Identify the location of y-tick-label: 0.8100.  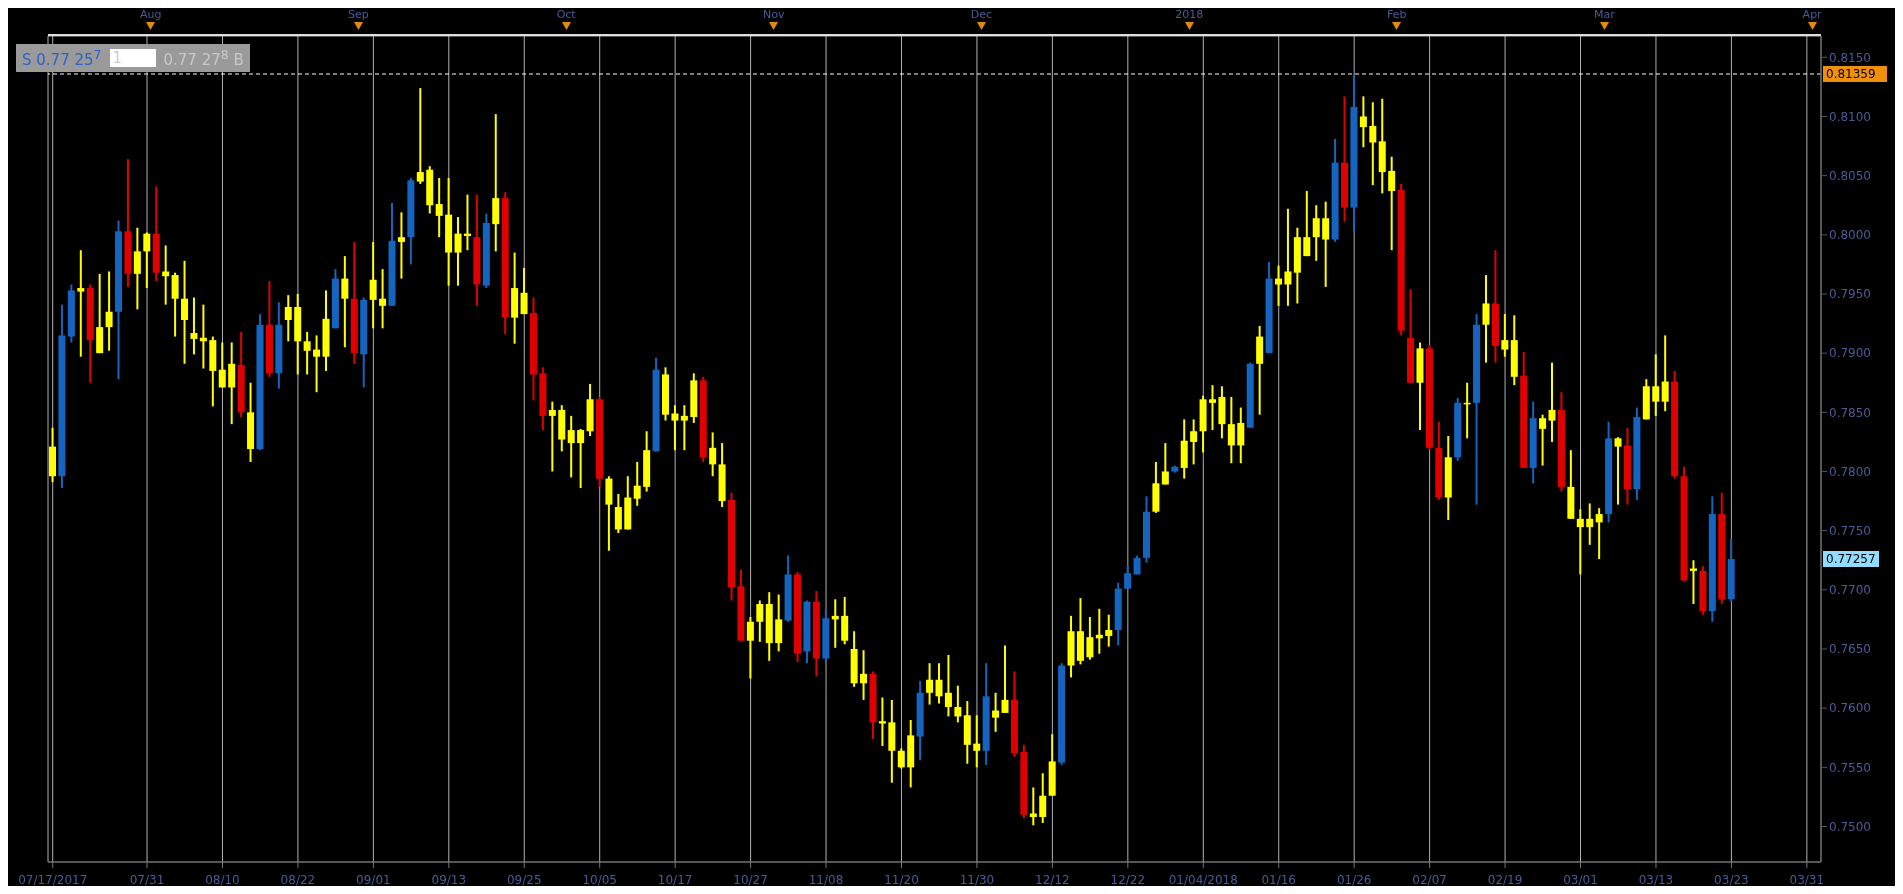
(1850, 116).